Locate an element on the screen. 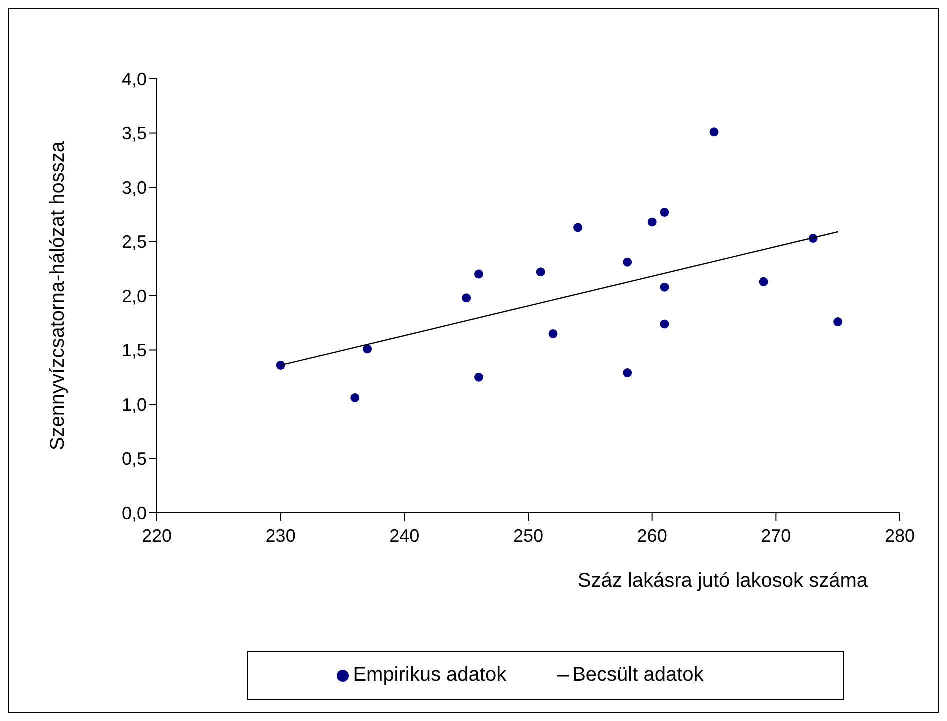 The height and width of the screenshot is (721, 947). y-tick-label: 3,0 is located at coordinates (134, 188).